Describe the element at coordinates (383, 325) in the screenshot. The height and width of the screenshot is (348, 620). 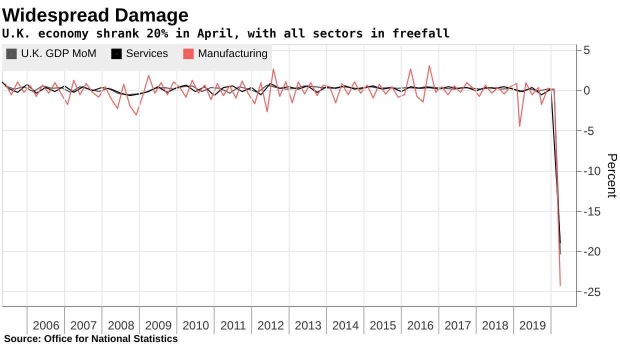
I see `x-tick-label: 2015` at that location.